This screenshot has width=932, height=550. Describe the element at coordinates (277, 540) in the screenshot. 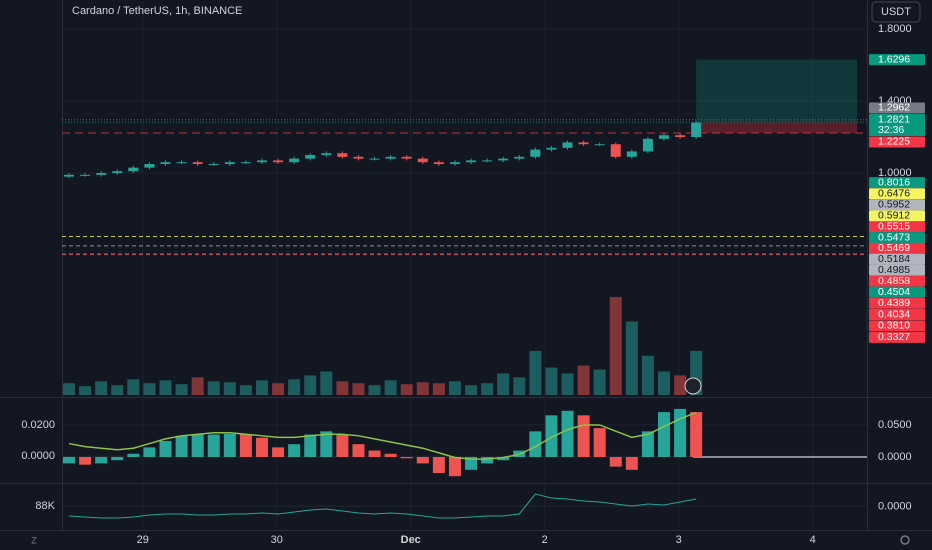

I see `x-tick-label: 30` at that location.